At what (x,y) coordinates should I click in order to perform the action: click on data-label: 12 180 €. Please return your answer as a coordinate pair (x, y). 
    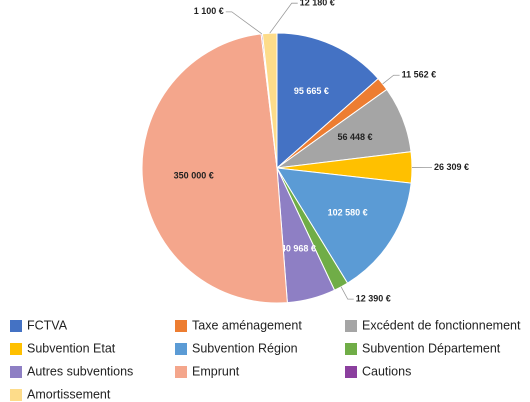
    Looking at the image, I should click on (317, 4).